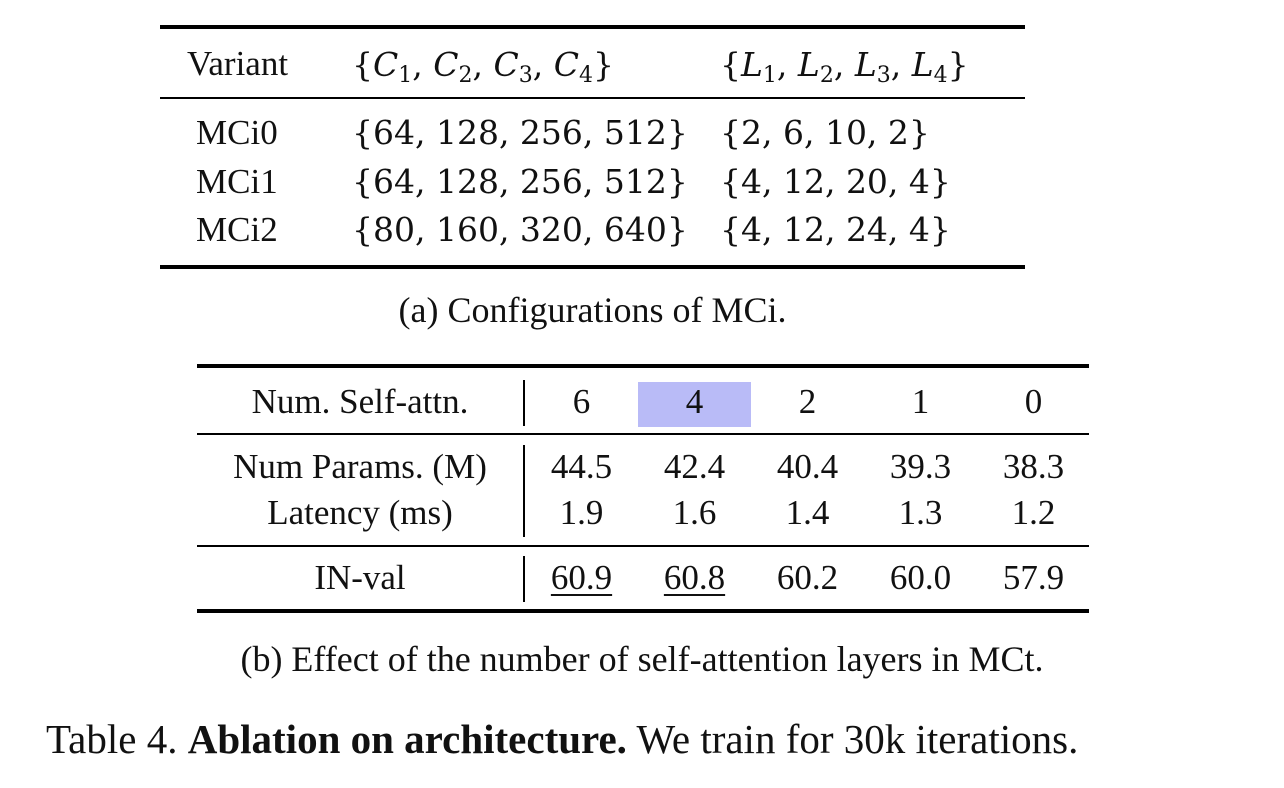  What do you see at coordinates (1033, 577) in the screenshot?
I see `table-b-value: 57.9` at bounding box center [1033, 577].